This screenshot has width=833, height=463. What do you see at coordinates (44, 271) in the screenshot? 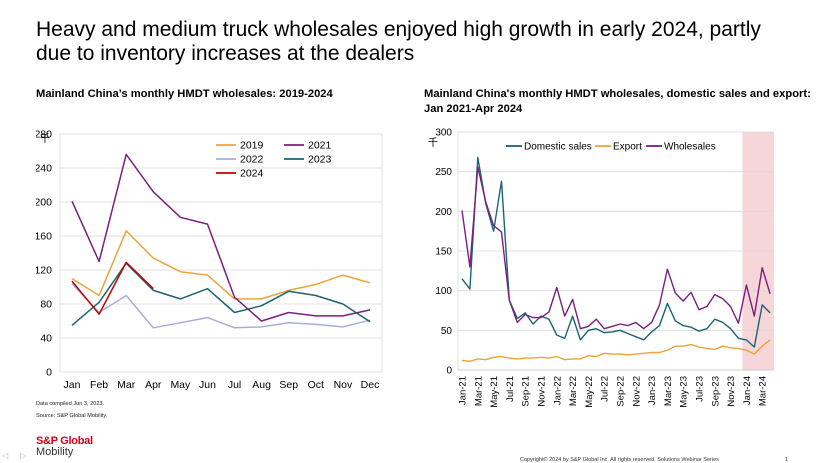
I see `y-tick-label: 120` at bounding box center [44, 271].